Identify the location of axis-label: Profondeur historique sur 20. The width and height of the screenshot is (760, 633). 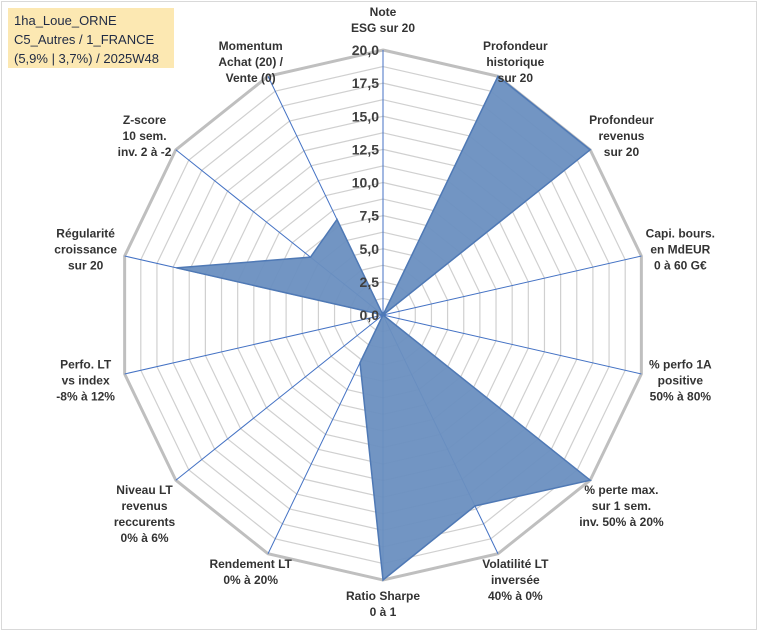
(515, 62).